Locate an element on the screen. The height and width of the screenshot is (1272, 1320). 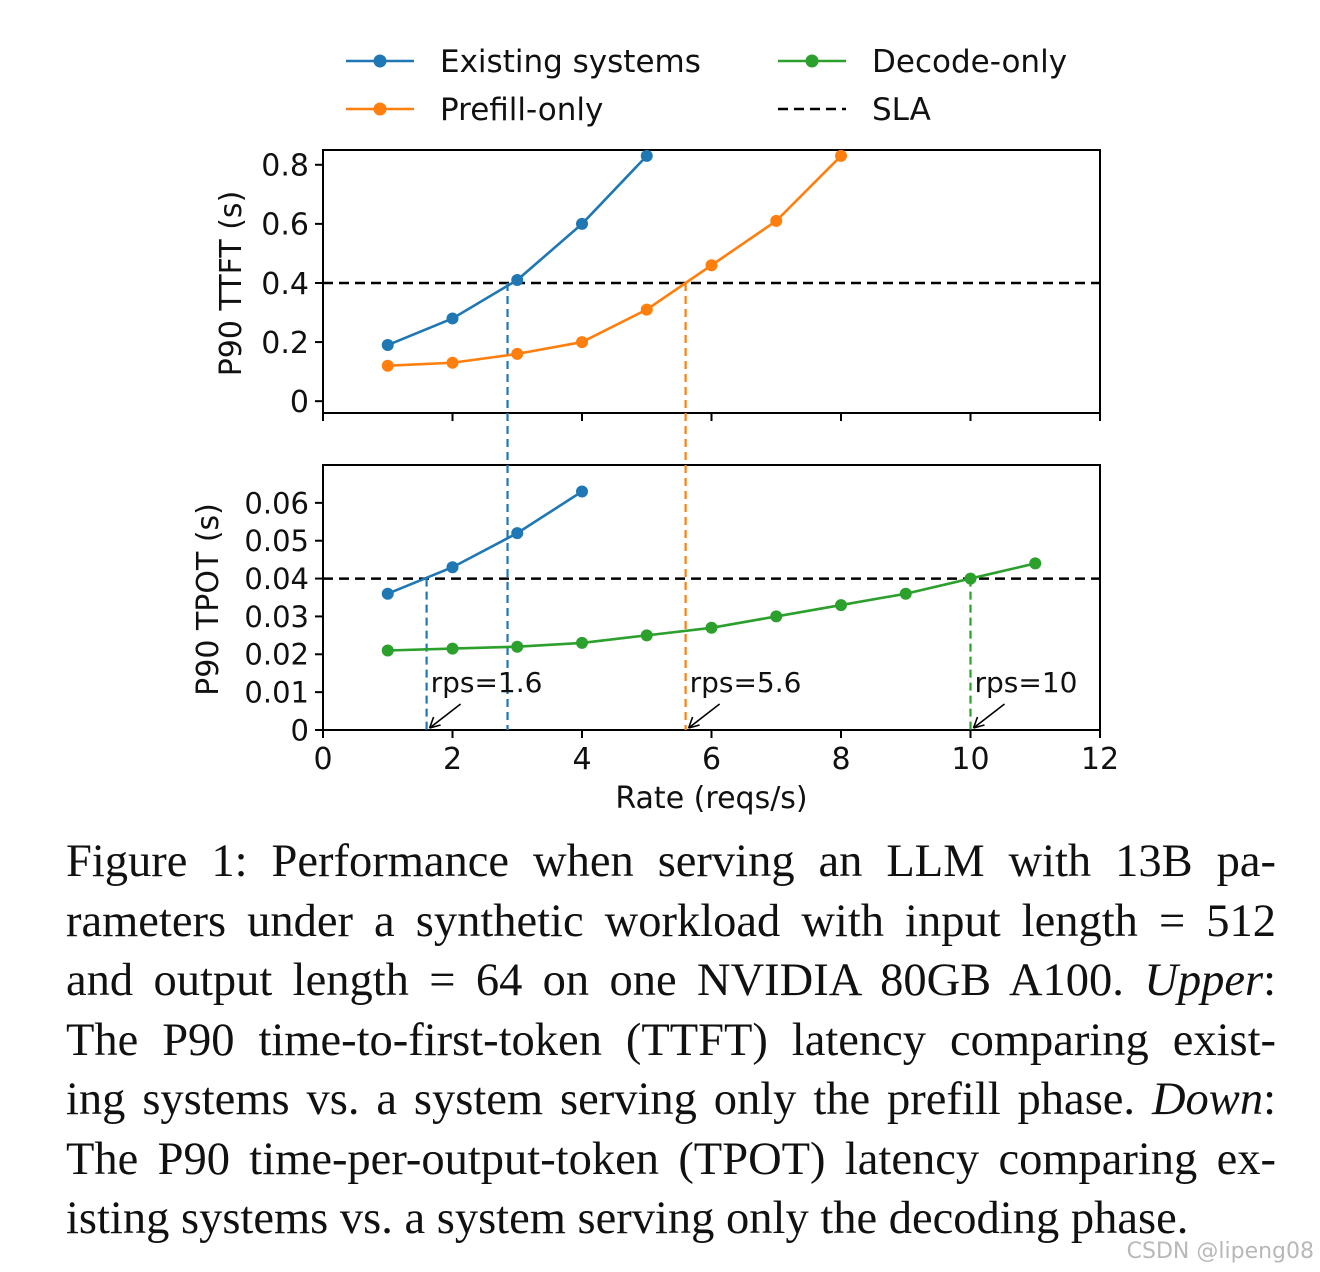
upper-ytick-label: 0.8 is located at coordinates (285, 166).